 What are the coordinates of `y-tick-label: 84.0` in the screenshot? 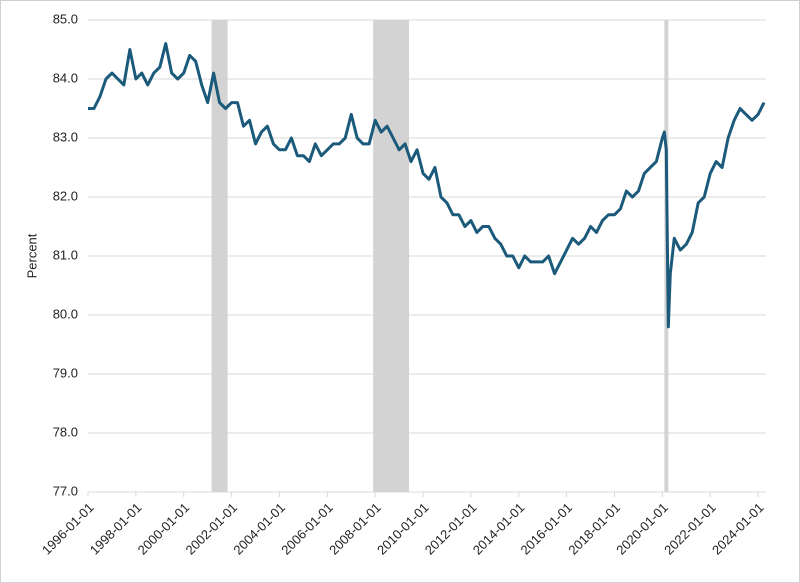 It's located at (65, 77).